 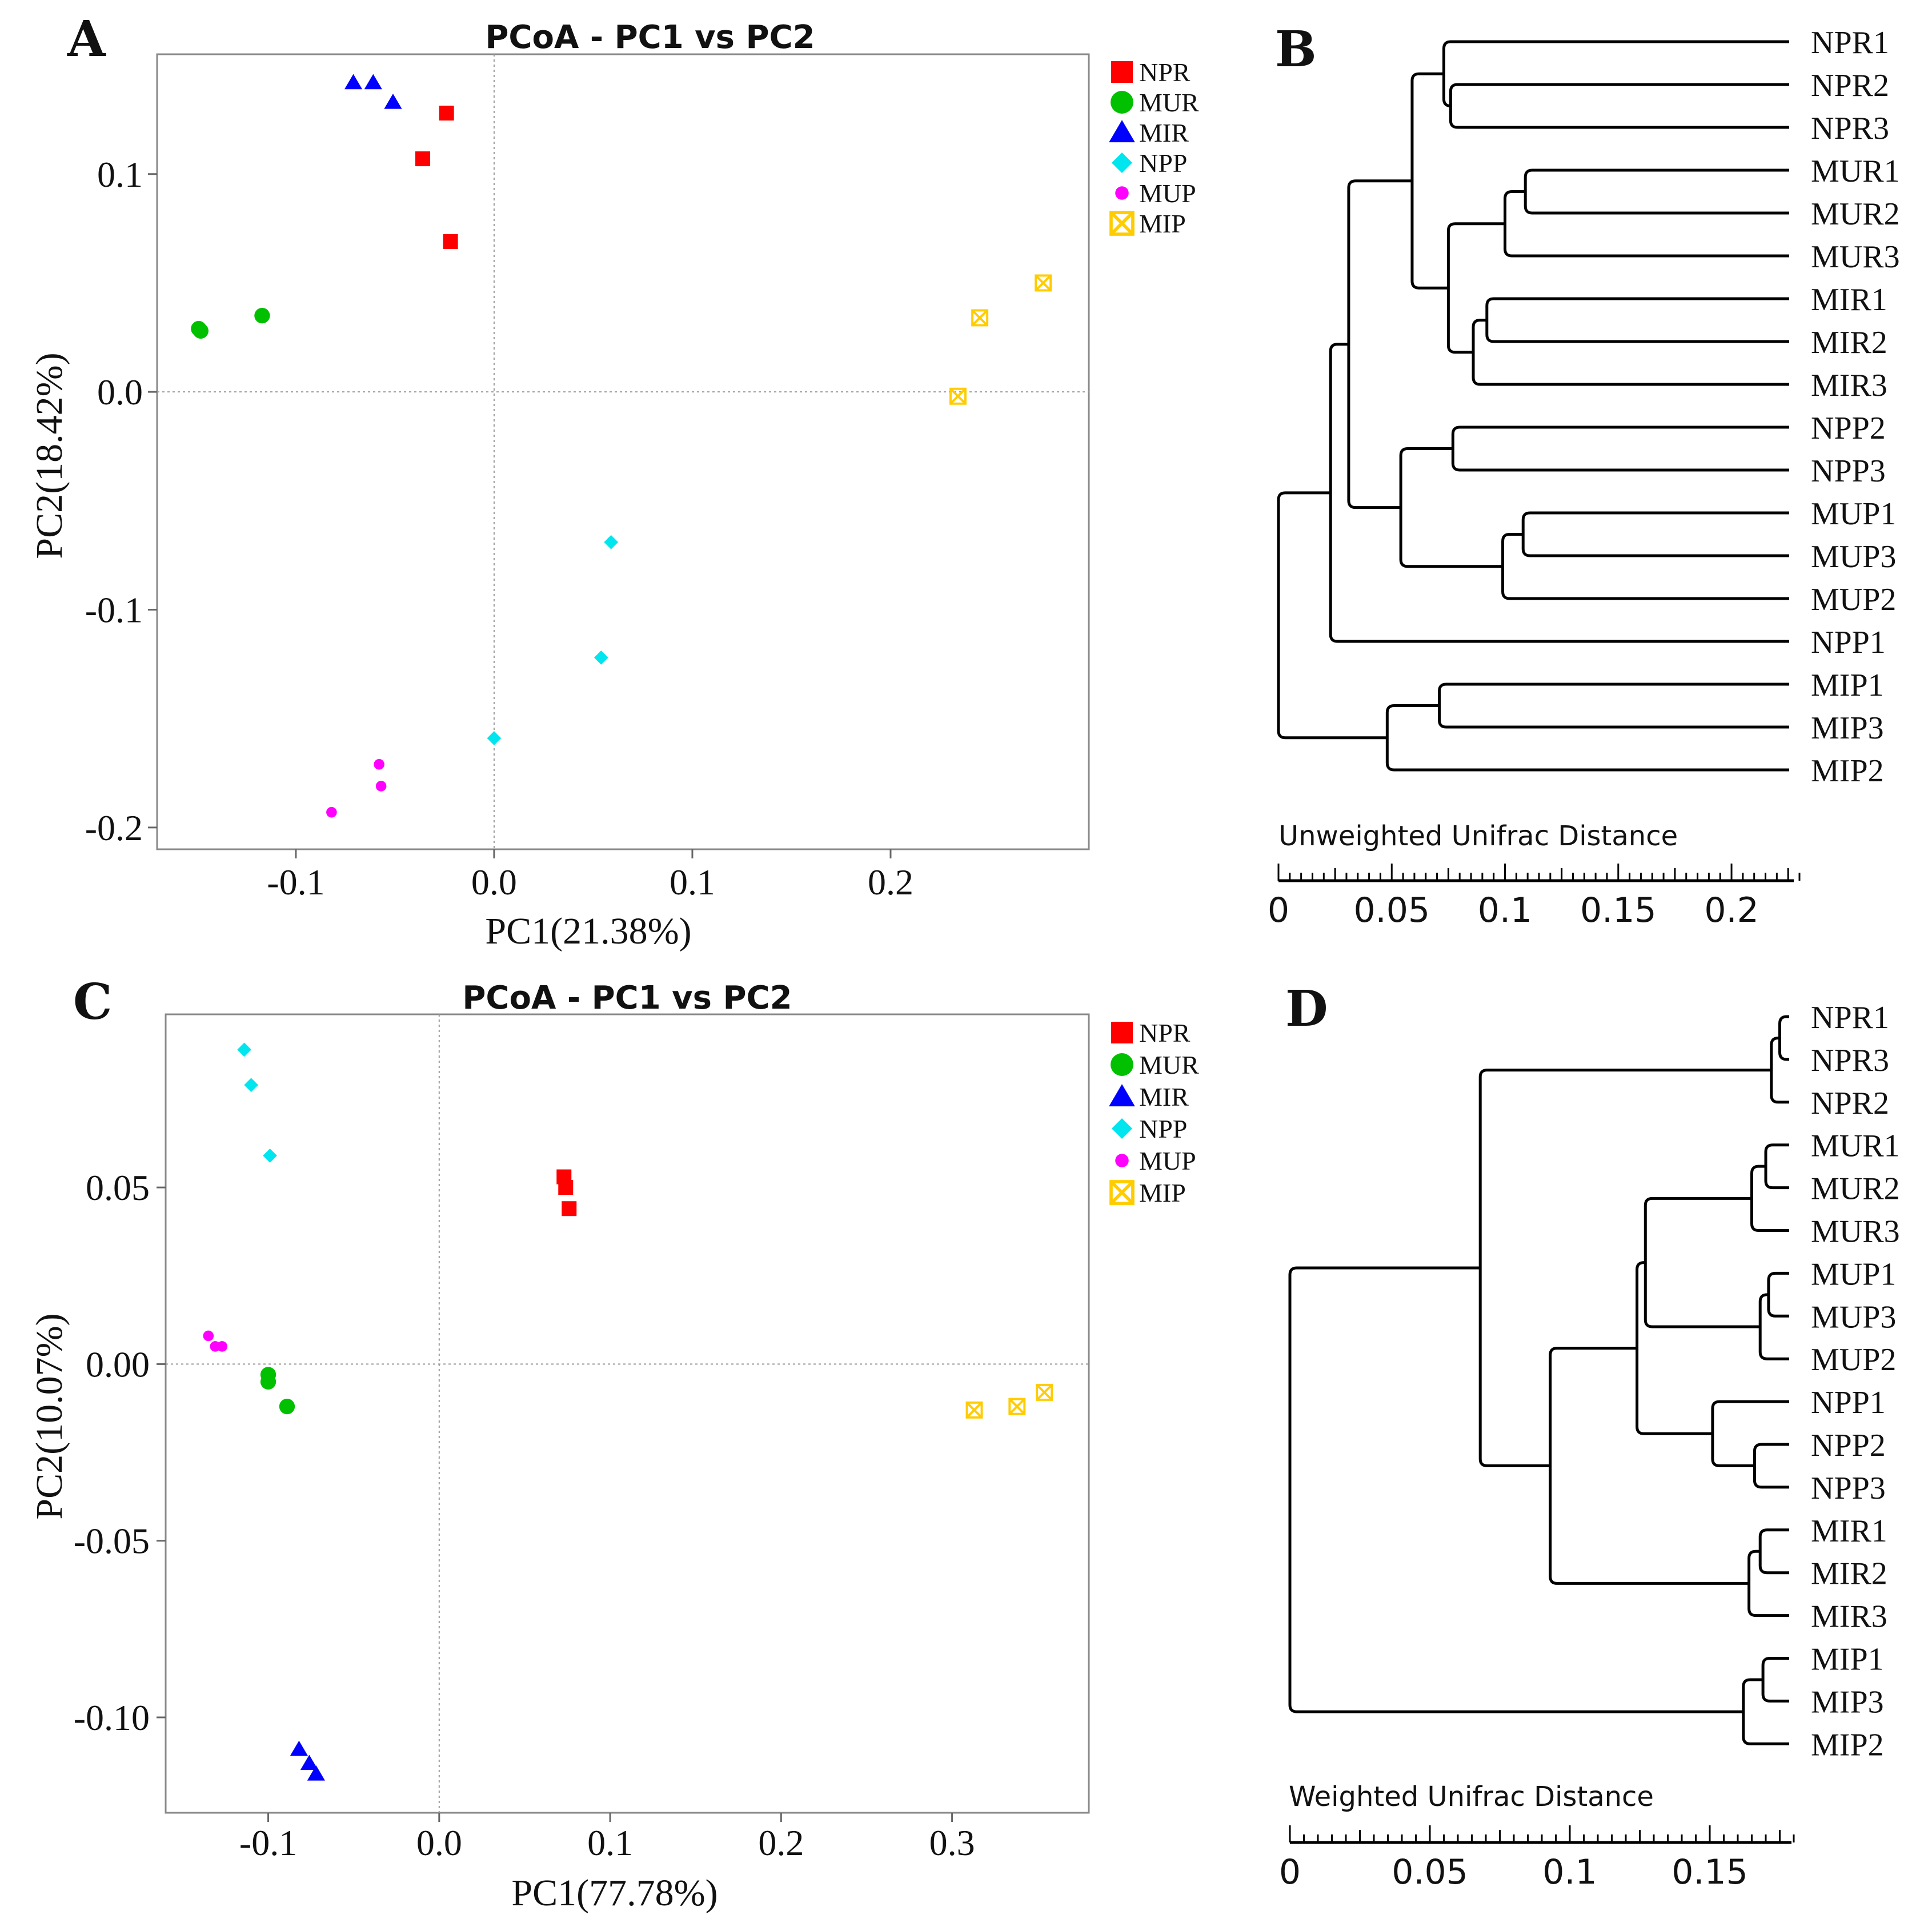 What do you see at coordinates (1471, 1797) in the screenshot?
I see `distance-axis-label-d: Weighted Unifrac Distance` at bounding box center [1471, 1797].